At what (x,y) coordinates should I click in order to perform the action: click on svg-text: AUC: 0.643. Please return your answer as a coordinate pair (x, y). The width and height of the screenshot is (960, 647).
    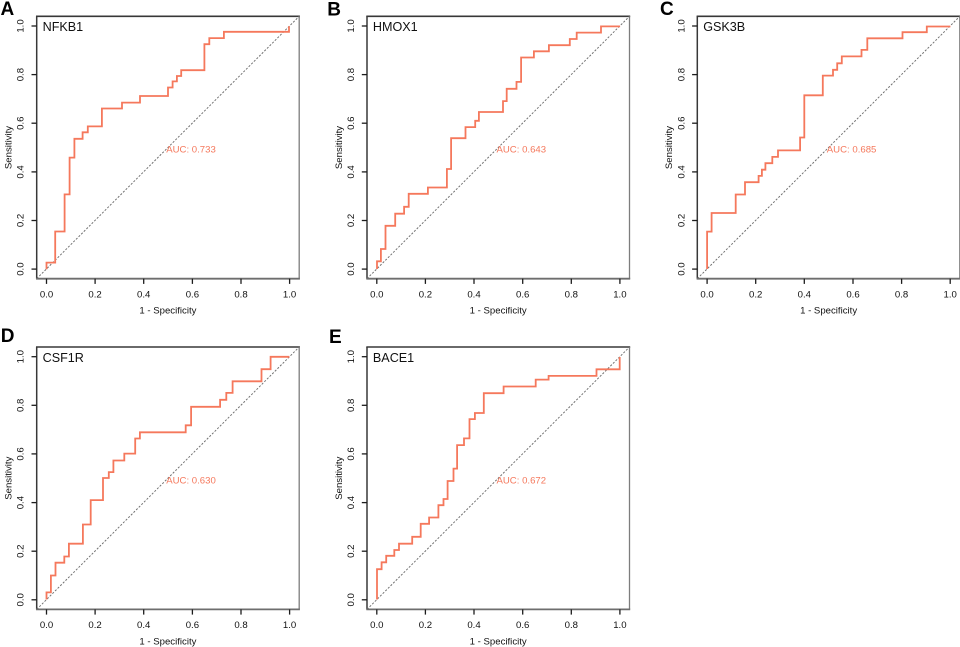
    Looking at the image, I should click on (521, 150).